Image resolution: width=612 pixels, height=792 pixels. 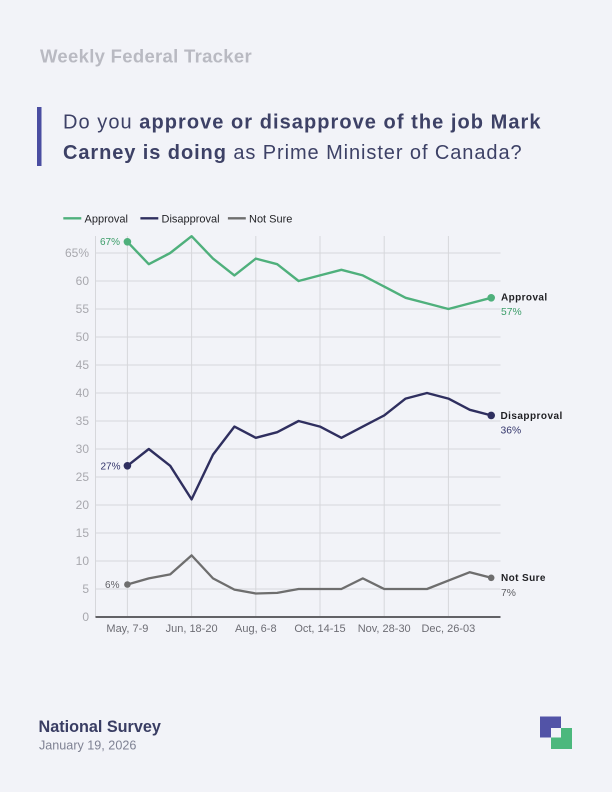 I want to click on svg-text: 40, so click(x=83, y=393).